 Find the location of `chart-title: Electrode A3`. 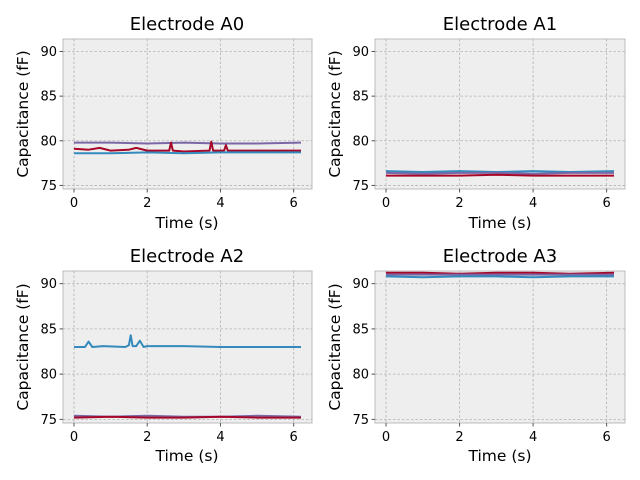

chart-title: Electrode A3 is located at coordinates (500, 256).